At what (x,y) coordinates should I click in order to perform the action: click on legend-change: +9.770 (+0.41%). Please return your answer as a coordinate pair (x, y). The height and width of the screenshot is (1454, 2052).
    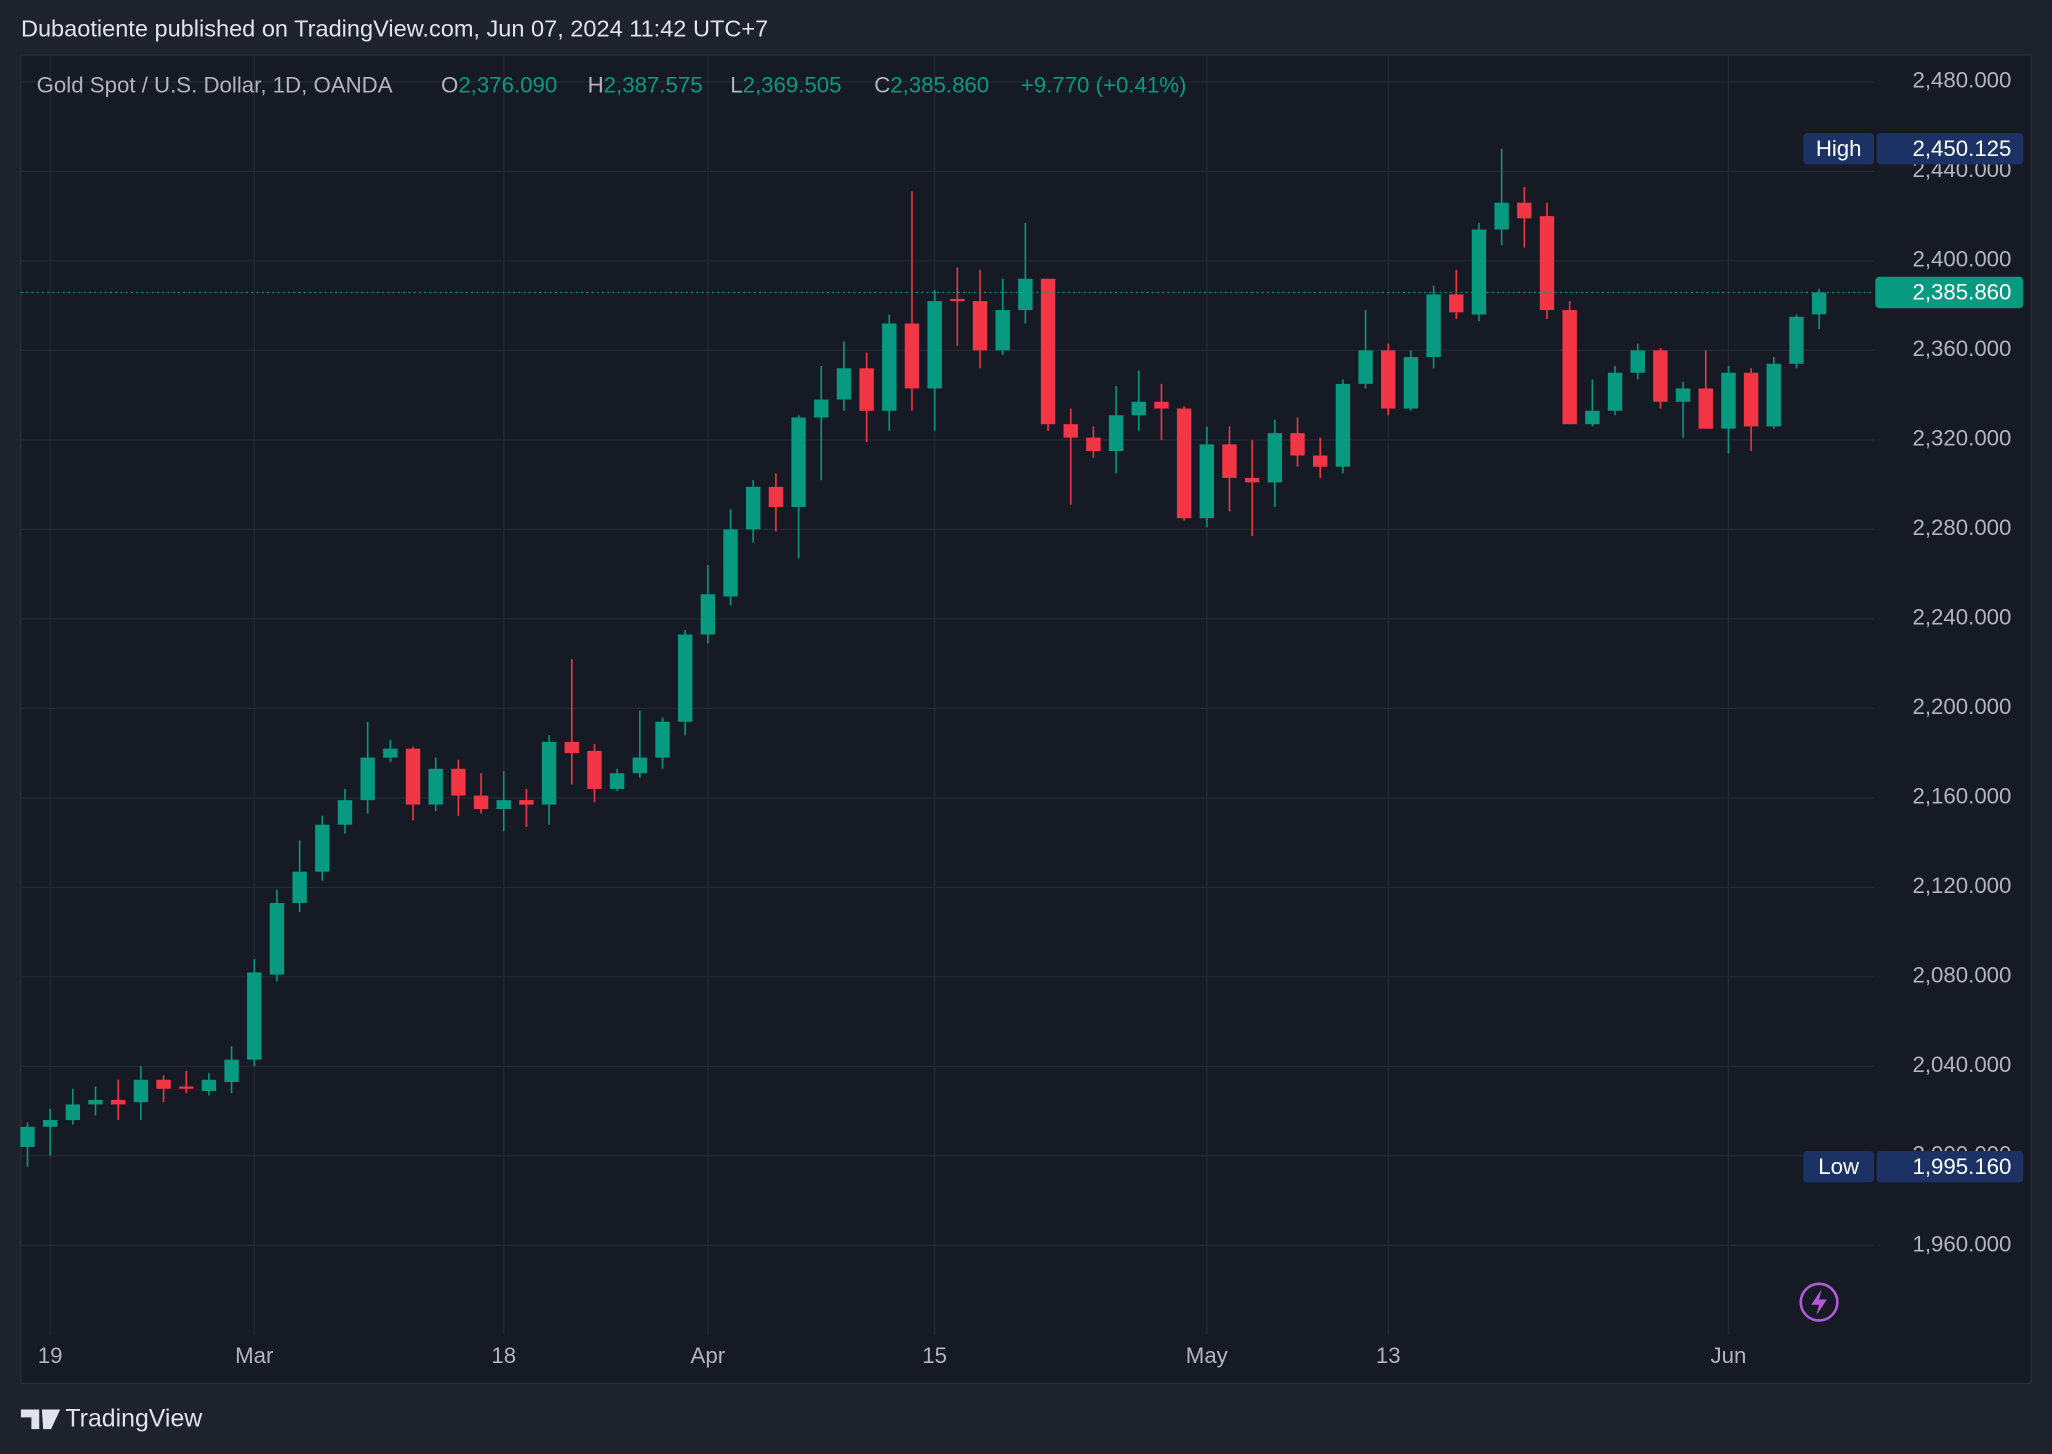
    Looking at the image, I should click on (1104, 84).